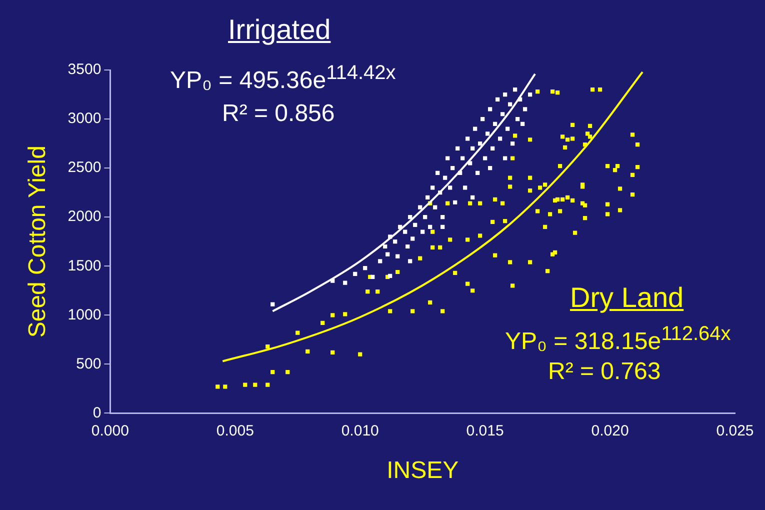 This screenshot has width=765, height=510. Describe the element at coordinates (604, 372) in the screenshot. I see `annotation: R² = 0.763` at that location.